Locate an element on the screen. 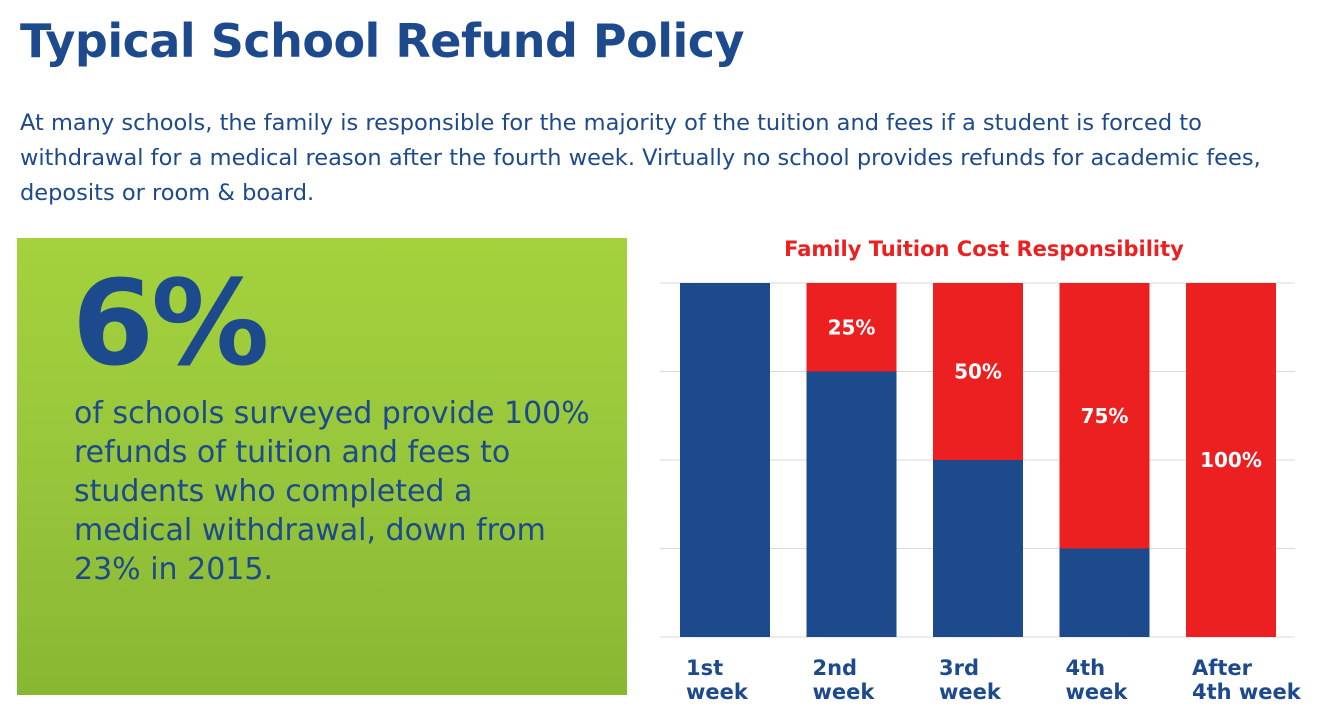  category-label: 4th is located at coordinates (1086, 668).